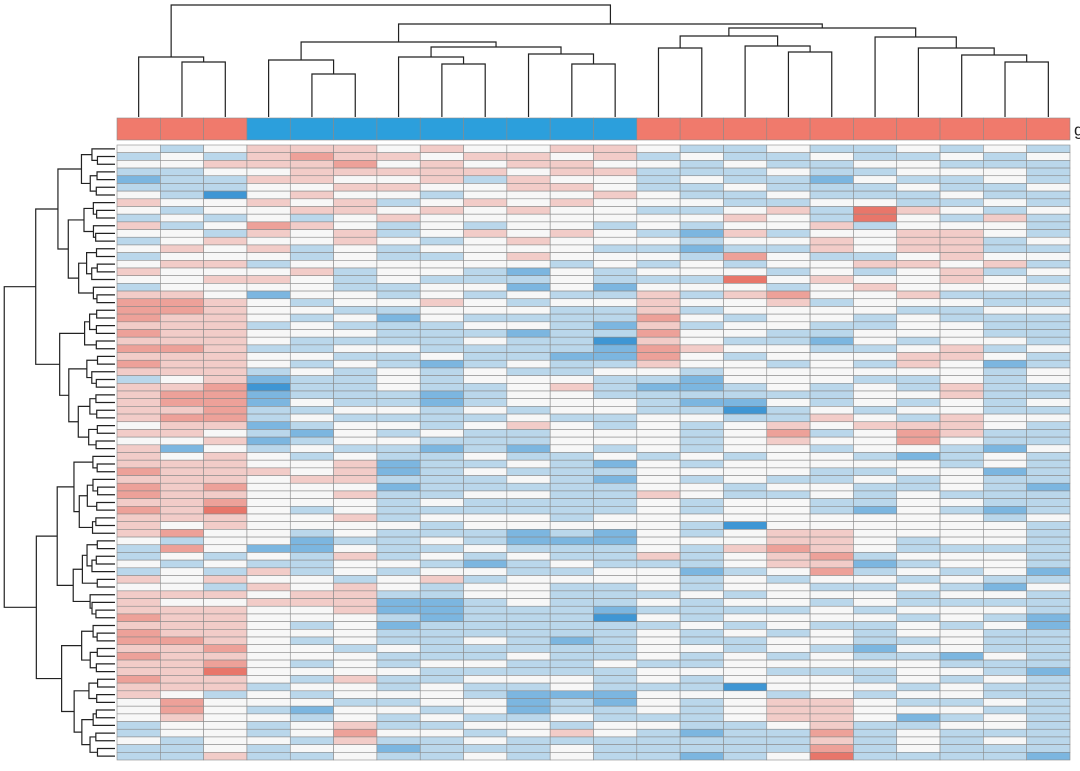 This screenshot has height=771, width=1080. What do you see at coordinates (86, 278) in the screenshot?
I see `dendrogram-link` at bounding box center [86, 278].